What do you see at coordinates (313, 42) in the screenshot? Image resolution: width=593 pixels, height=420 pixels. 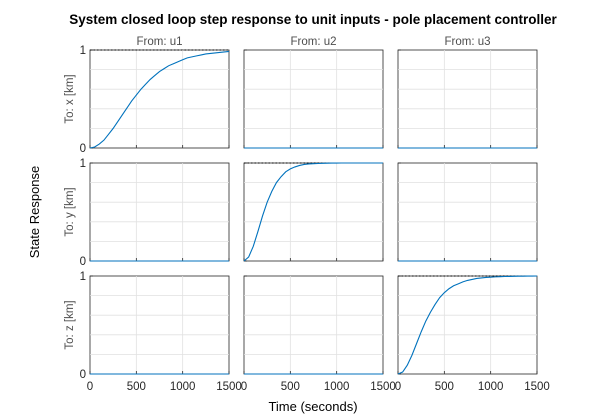 I see `column-header-2: From: u2` at bounding box center [313, 42].